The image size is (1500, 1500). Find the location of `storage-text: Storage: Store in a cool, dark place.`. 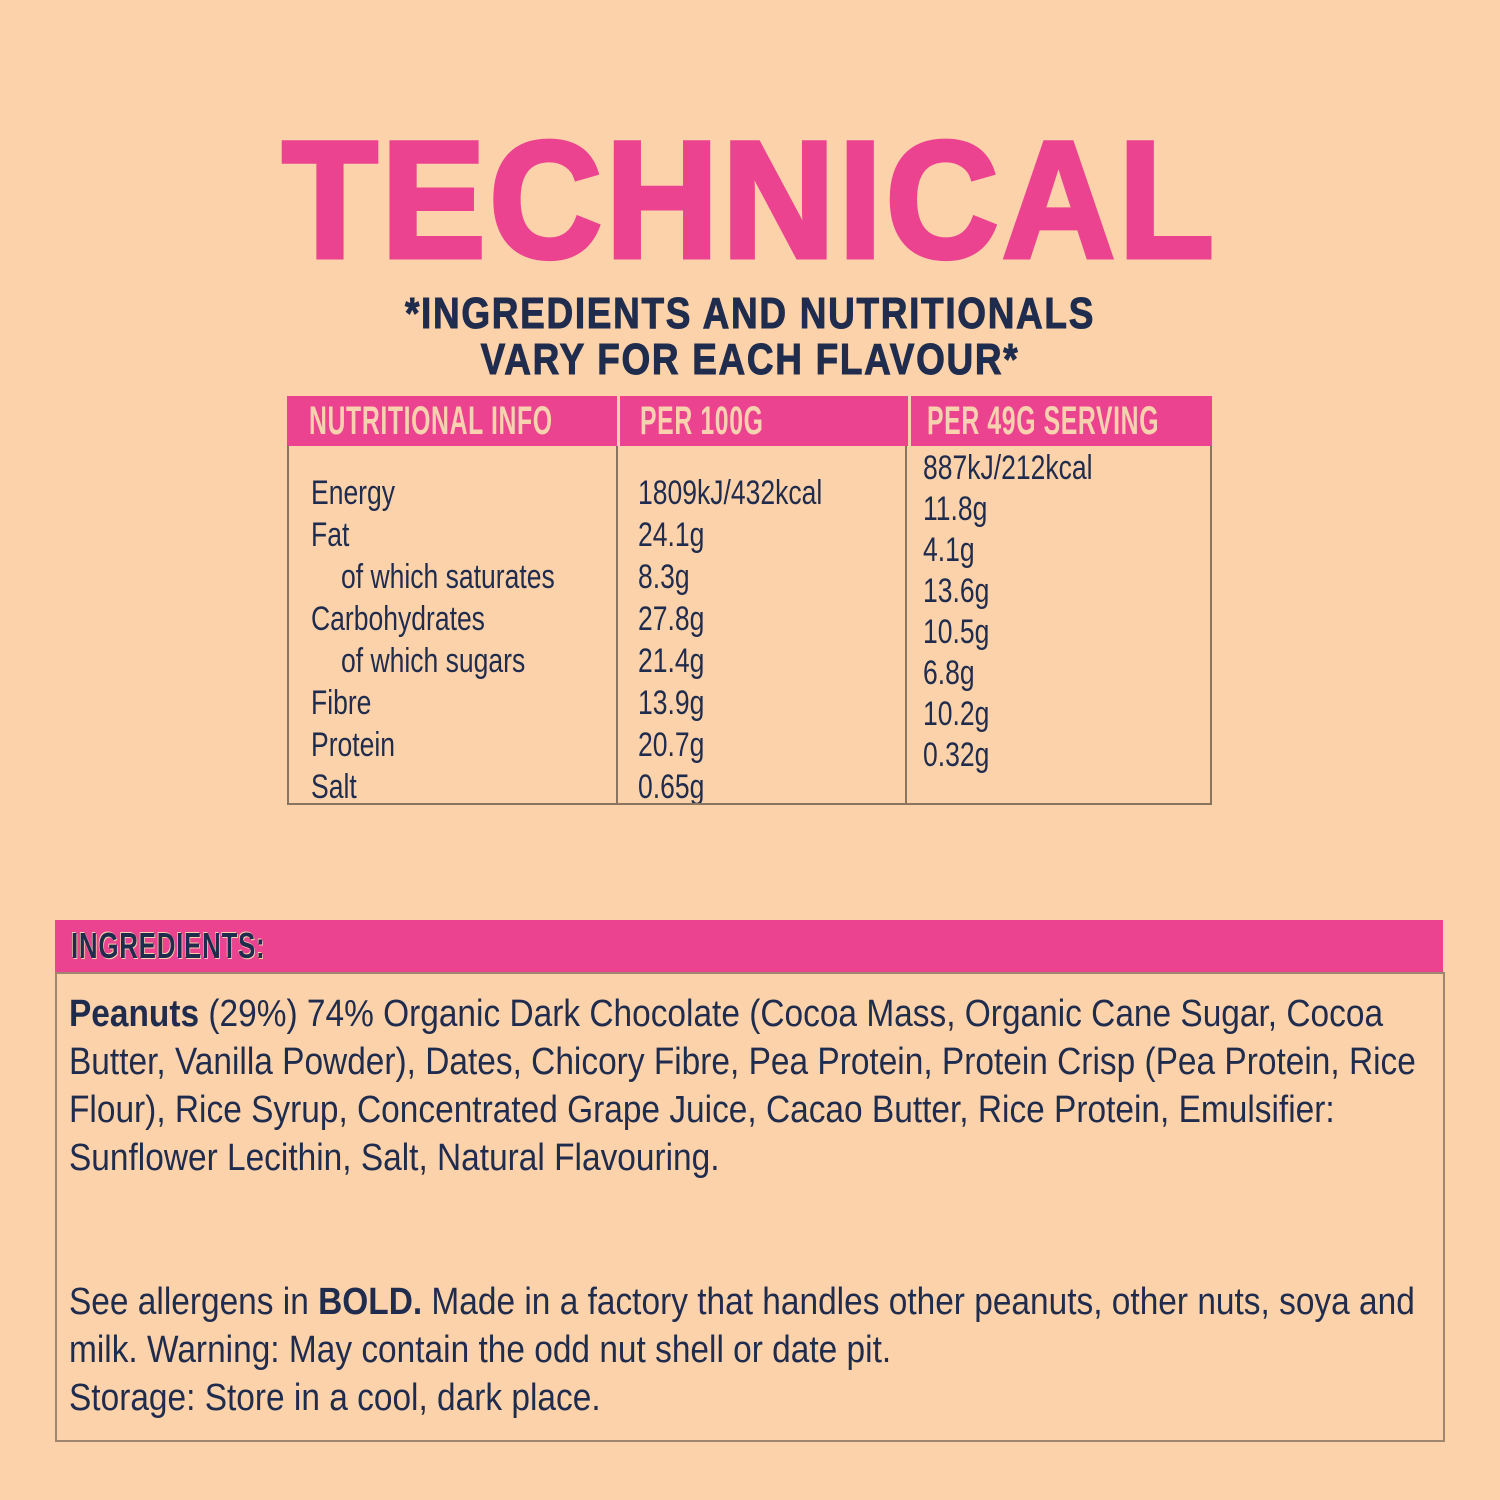

storage-text: Storage: Store in a cool, dark place. is located at coordinates (335, 1398).